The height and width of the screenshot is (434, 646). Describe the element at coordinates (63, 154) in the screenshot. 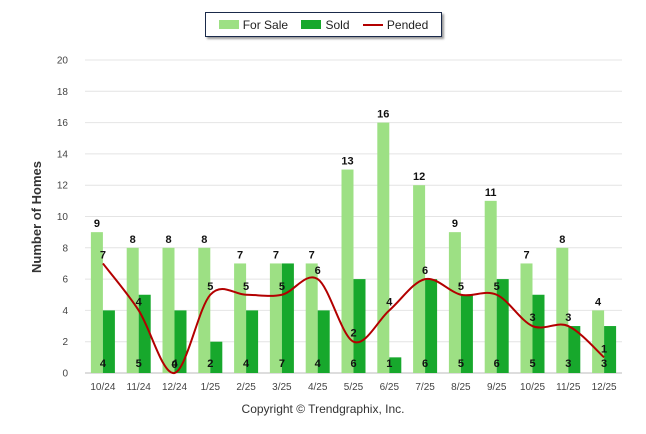

I see `y-tick-label: 14` at that location.